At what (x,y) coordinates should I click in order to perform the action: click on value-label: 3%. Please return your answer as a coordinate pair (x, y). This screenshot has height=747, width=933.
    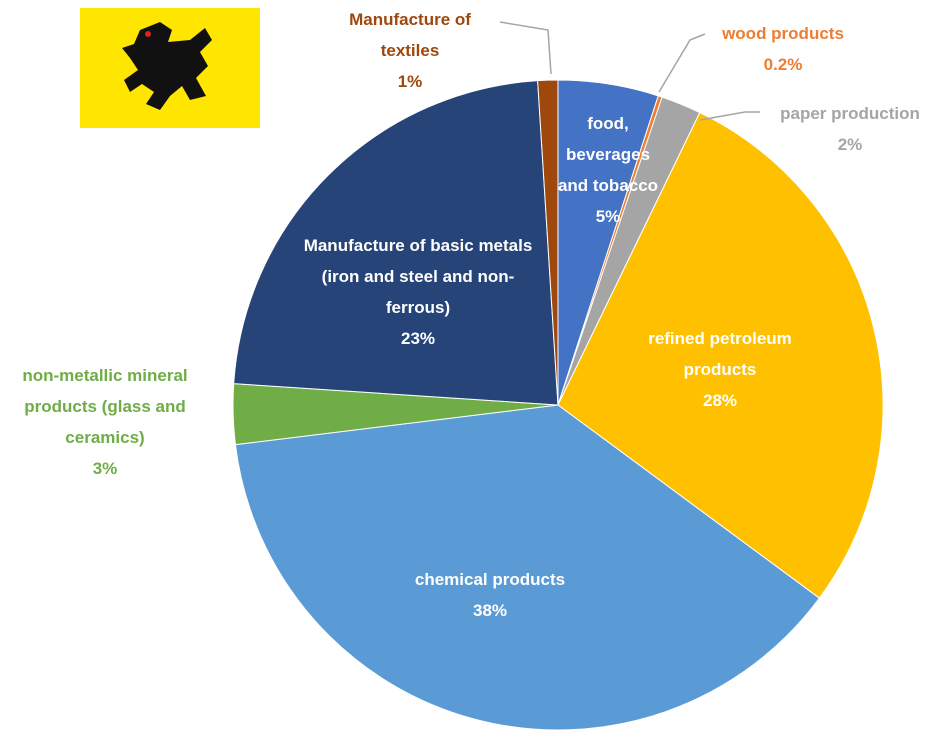
    Looking at the image, I should click on (105, 468).